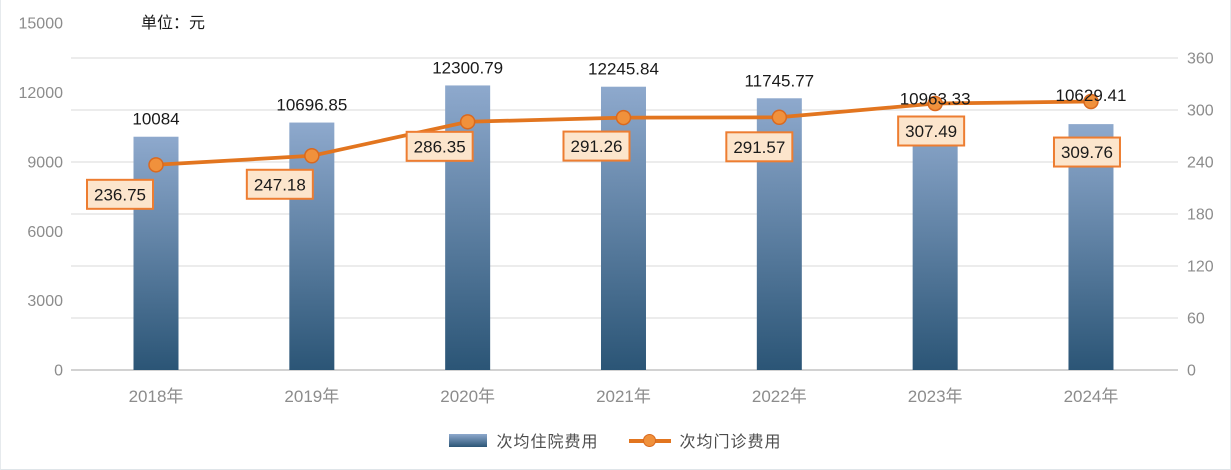 This screenshot has height=470, width=1231. Describe the element at coordinates (1200, 163) in the screenshot. I see `right-axis-tick-label: 240` at that location.